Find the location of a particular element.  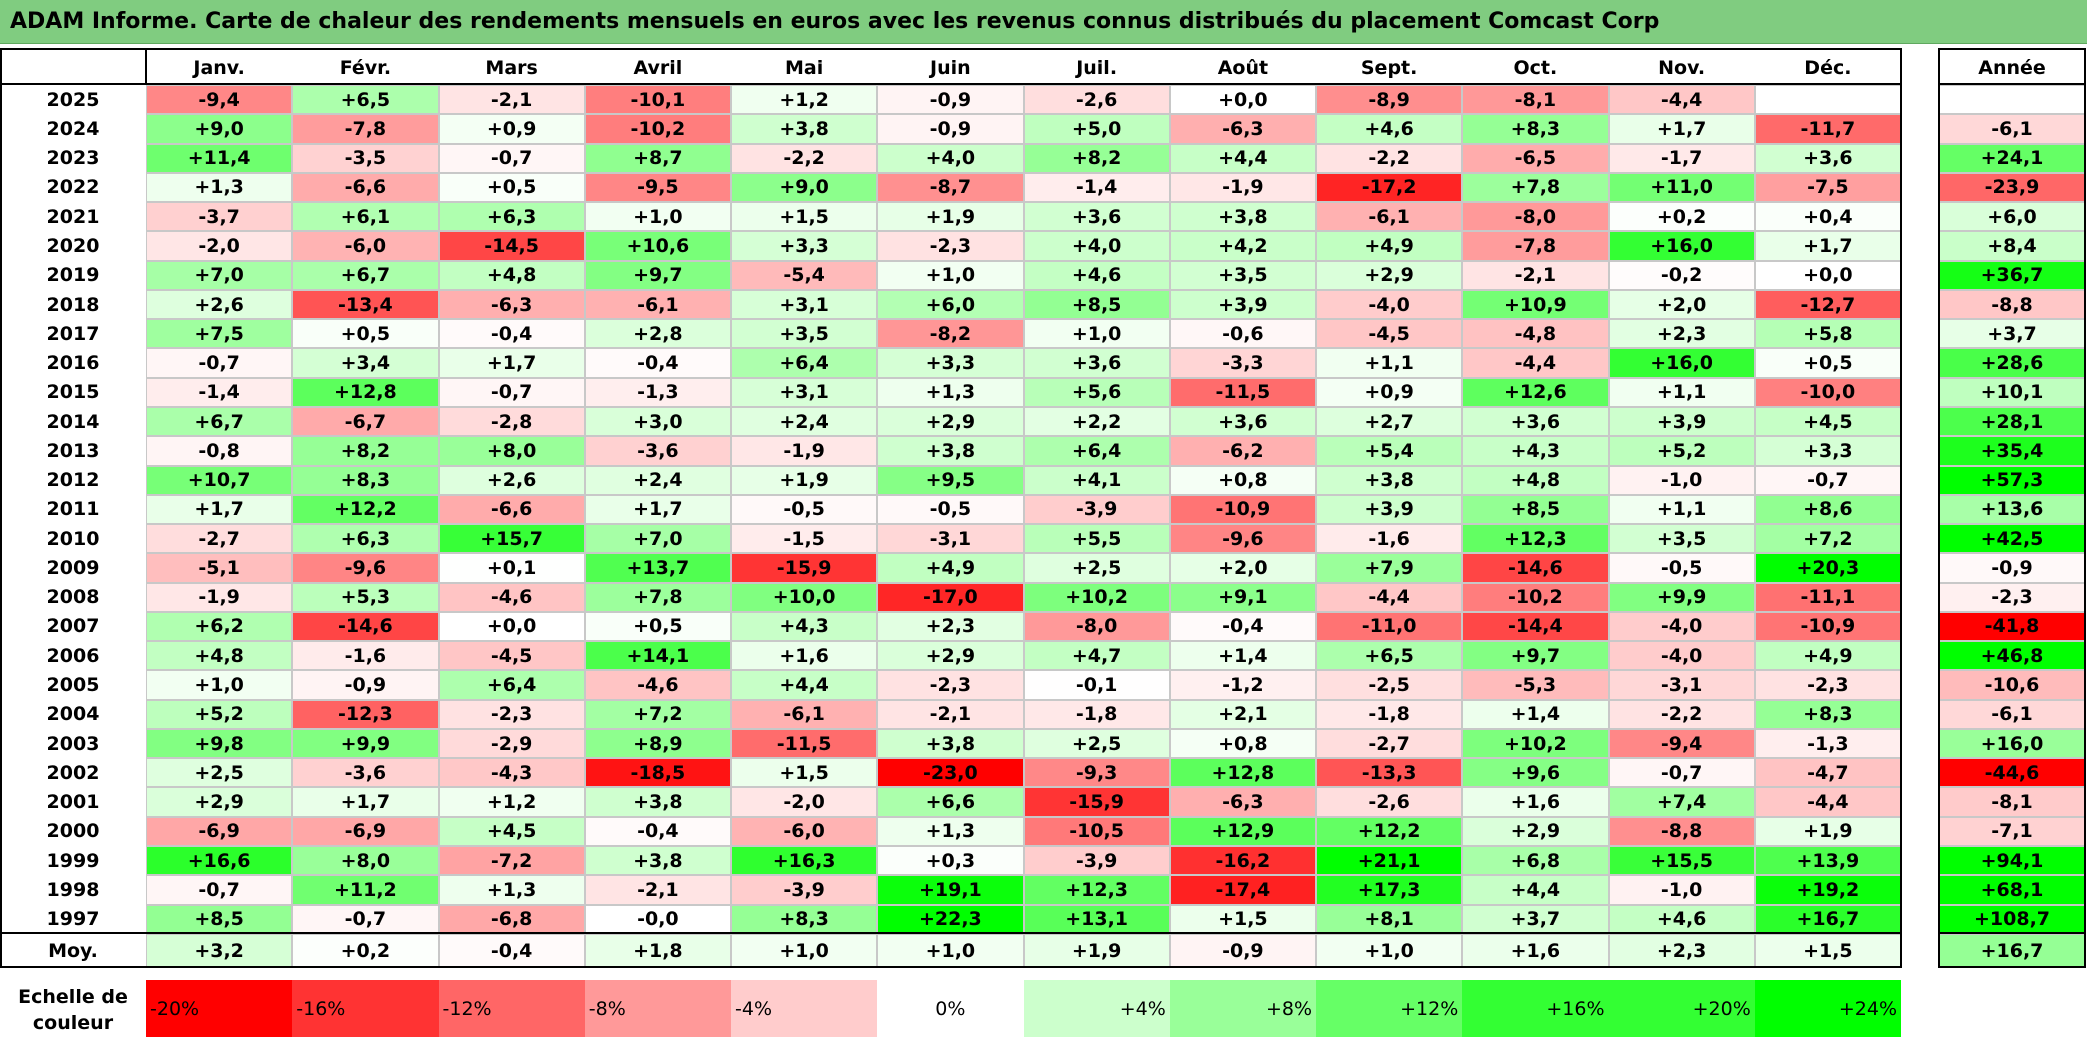

heatmap-cell: -6,0 is located at coordinates (365, 246).